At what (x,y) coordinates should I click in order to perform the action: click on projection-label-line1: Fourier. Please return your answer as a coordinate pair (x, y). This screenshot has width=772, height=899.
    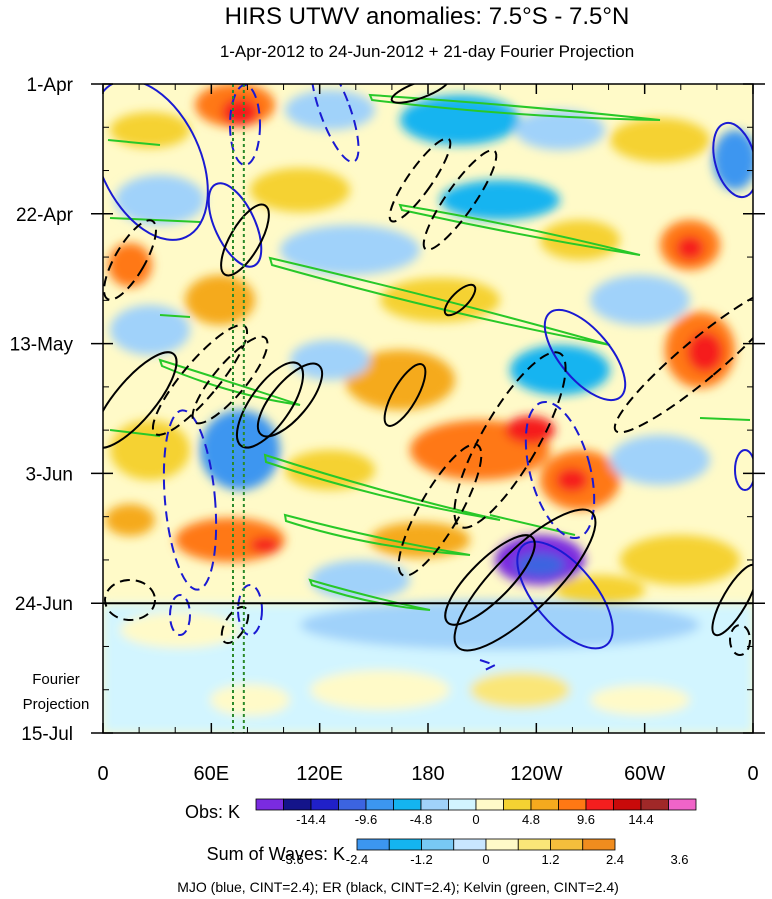
    Looking at the image, I should click on (56, 679).